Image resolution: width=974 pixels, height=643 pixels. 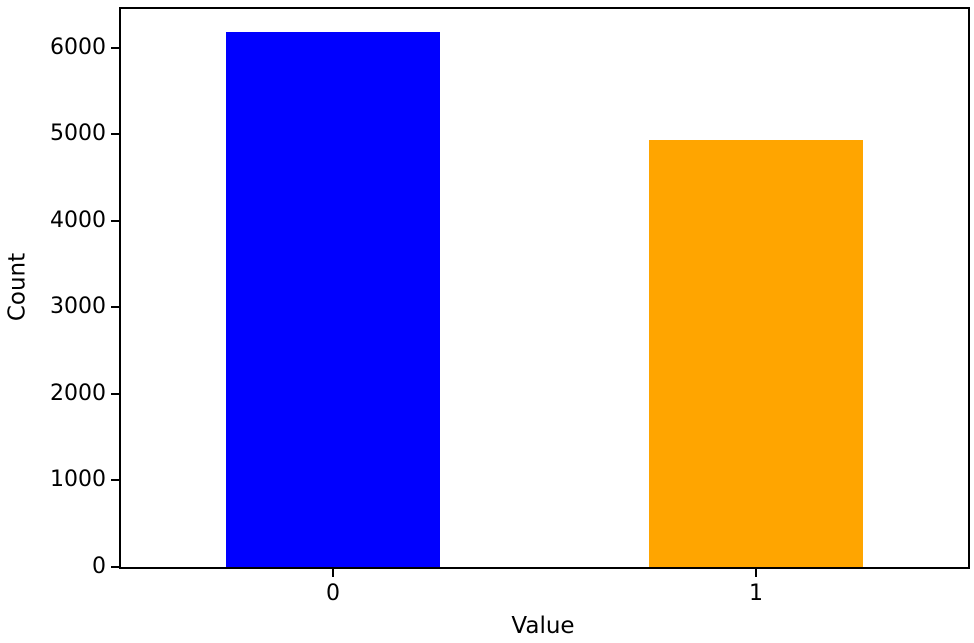 I want to click on y-axis-label: Count, so click(x=17, y=287).